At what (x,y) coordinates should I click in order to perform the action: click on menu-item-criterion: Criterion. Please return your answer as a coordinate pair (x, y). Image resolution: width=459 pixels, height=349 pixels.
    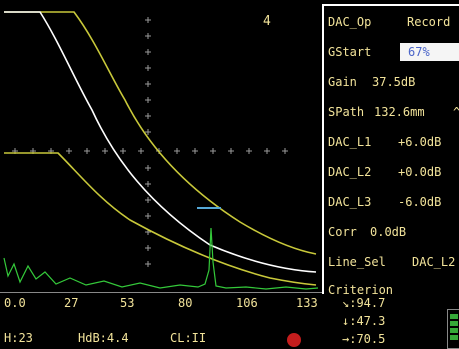
    Looking at the image, I should click on (393, 290).